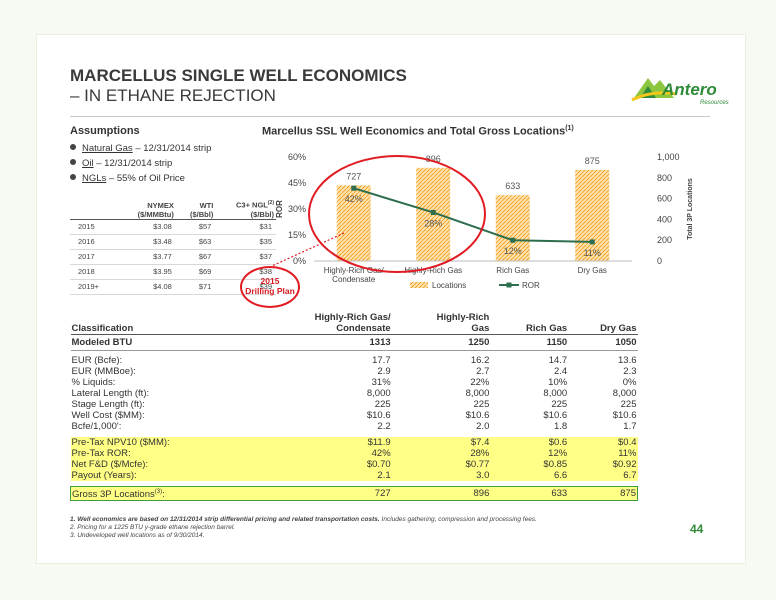 The height and width of the screenshot is (600, 776). What do you see at coordinates (592, 270) in the screenshot?
I see `x-tick-label: Dry Gas` at bounding box center [592, 270].